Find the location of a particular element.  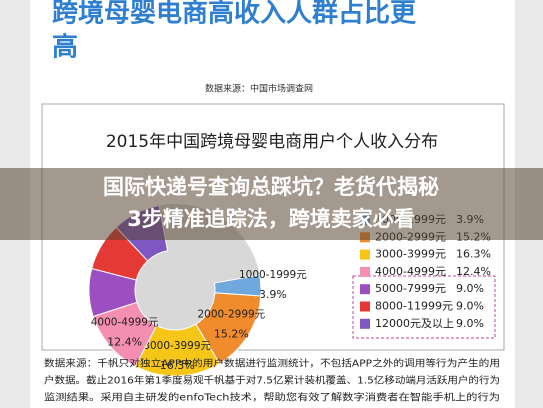

legend-label: 8000-11999元 is located at coordinates (414, 306).